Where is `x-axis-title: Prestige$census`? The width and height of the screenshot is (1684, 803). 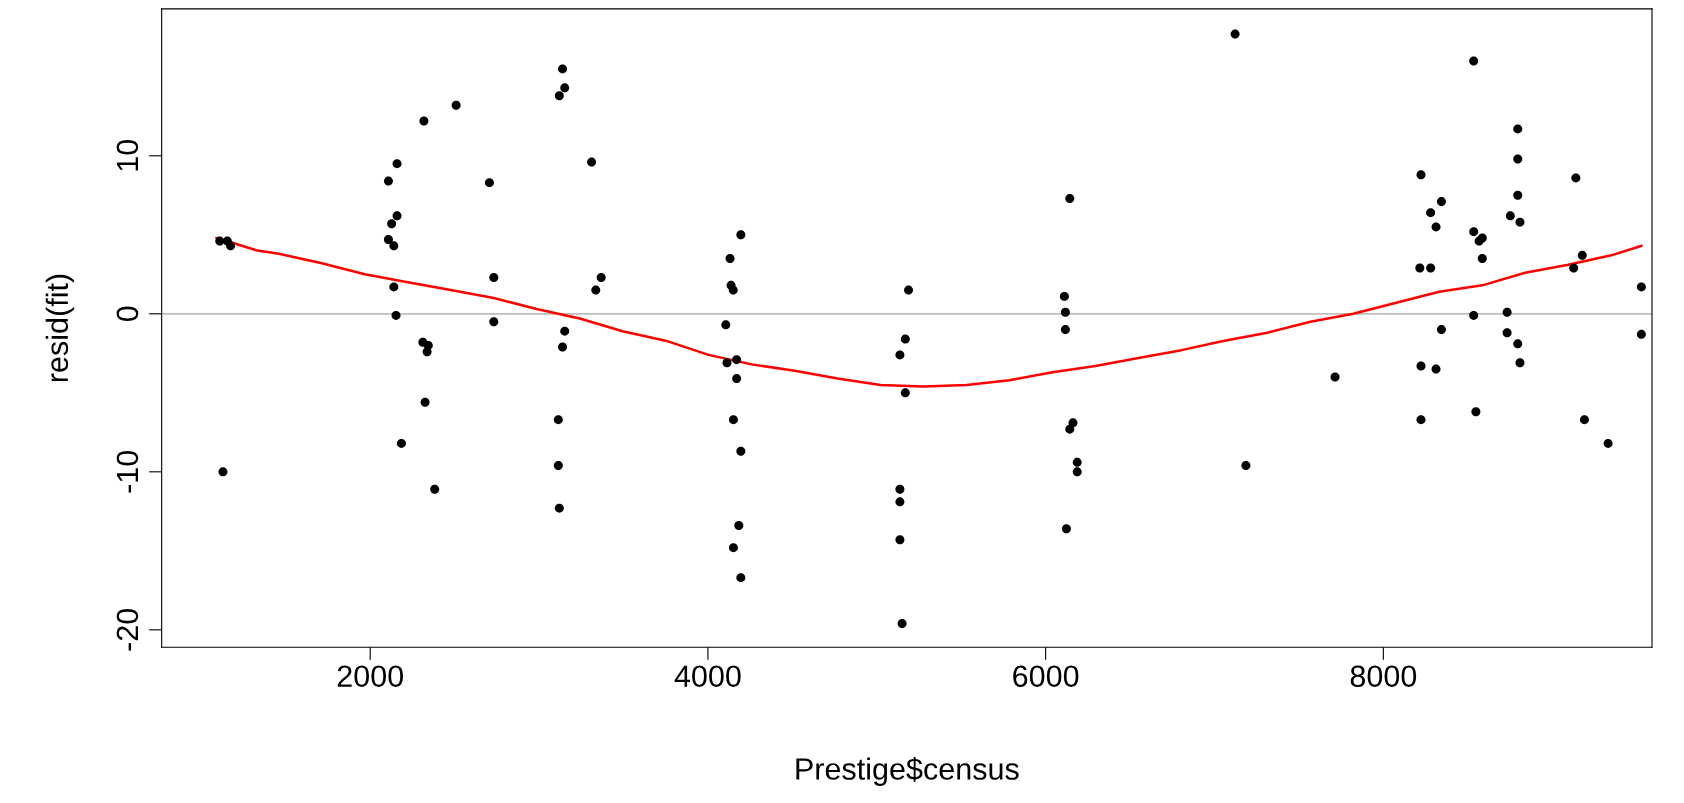 x-axis-title: Prestige$census is located at coordinates (907, 771).